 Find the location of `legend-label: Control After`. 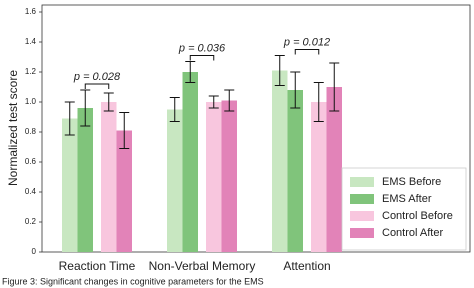

legend-label: Control After is located at coordinates (412, 233).